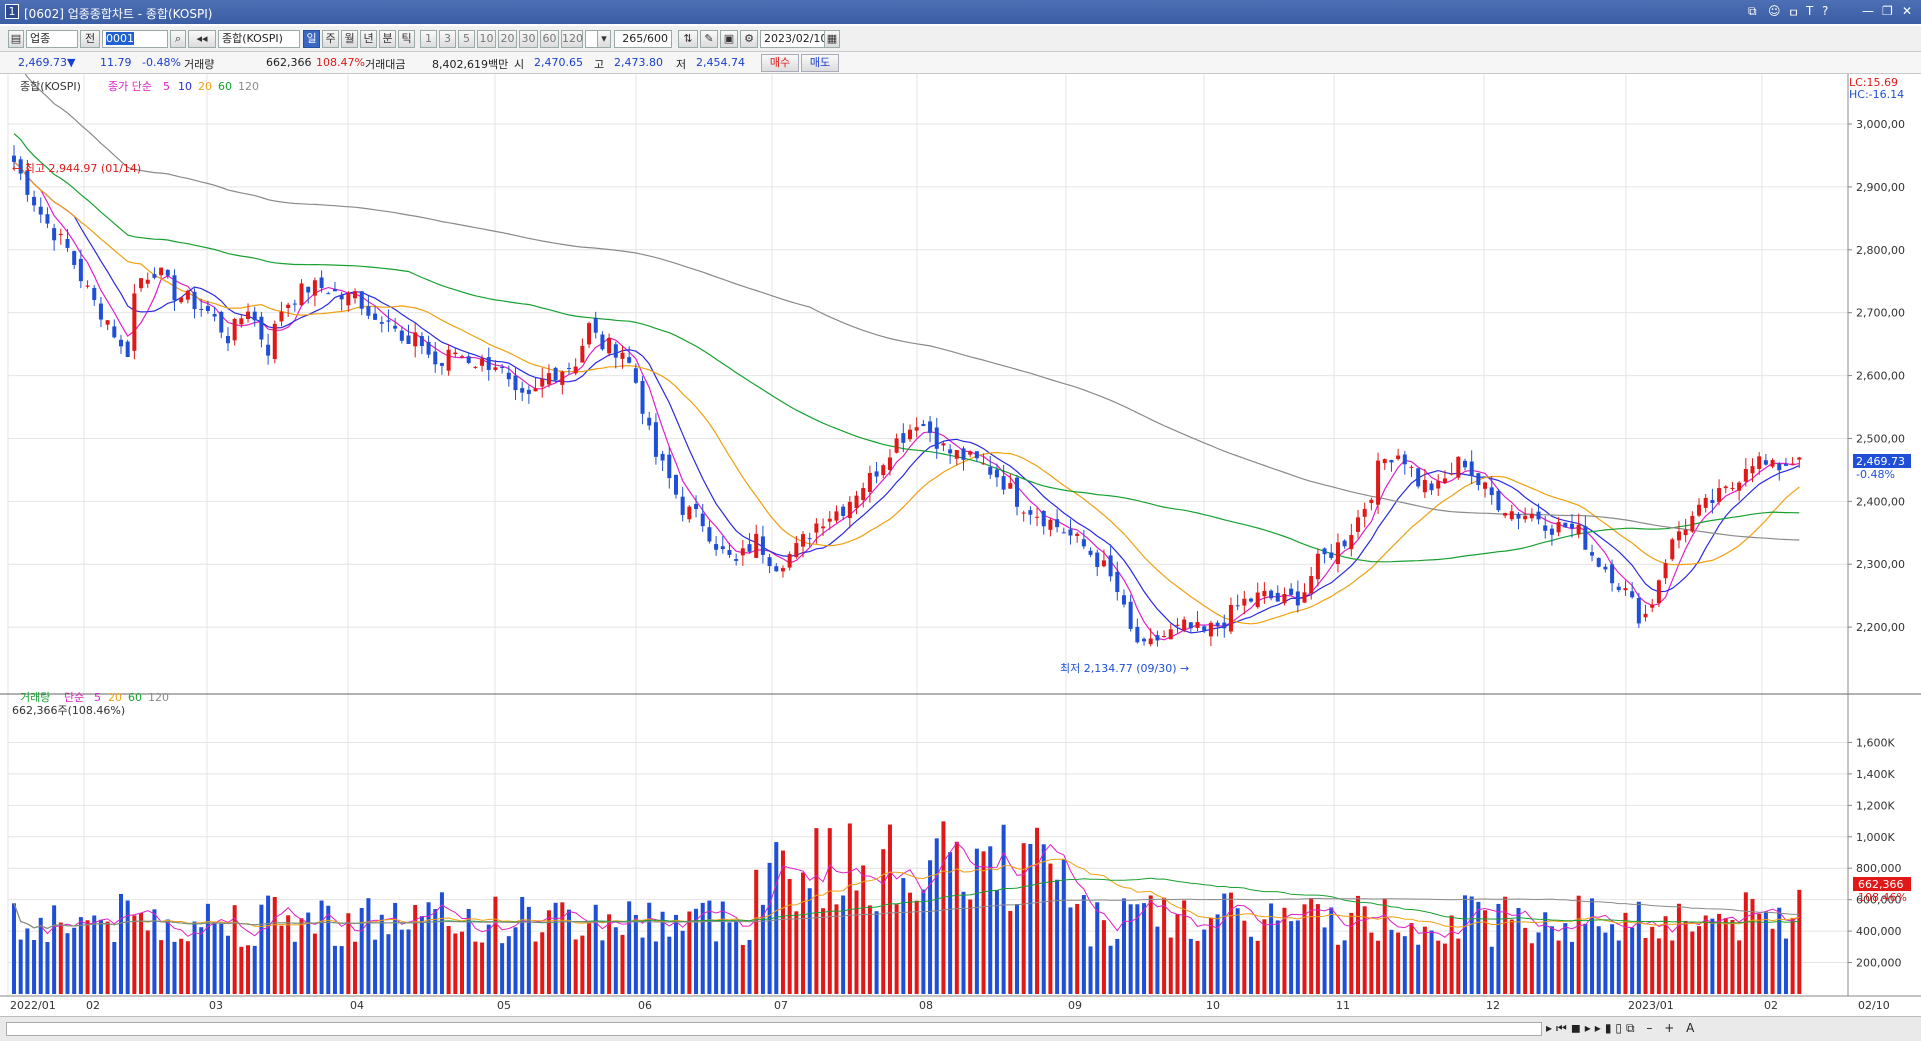 Image resolution: width=1921 pixels, height=1041 pixels. Describe the element at coordinates (1907, 11) in the screenshot. I see `close-icon: ✕` at that location.